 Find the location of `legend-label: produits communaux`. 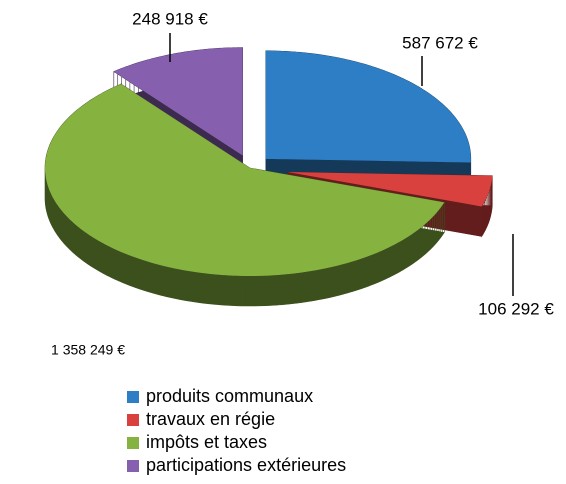

legend-label: produits communaux is located at coordinates (229, 396).